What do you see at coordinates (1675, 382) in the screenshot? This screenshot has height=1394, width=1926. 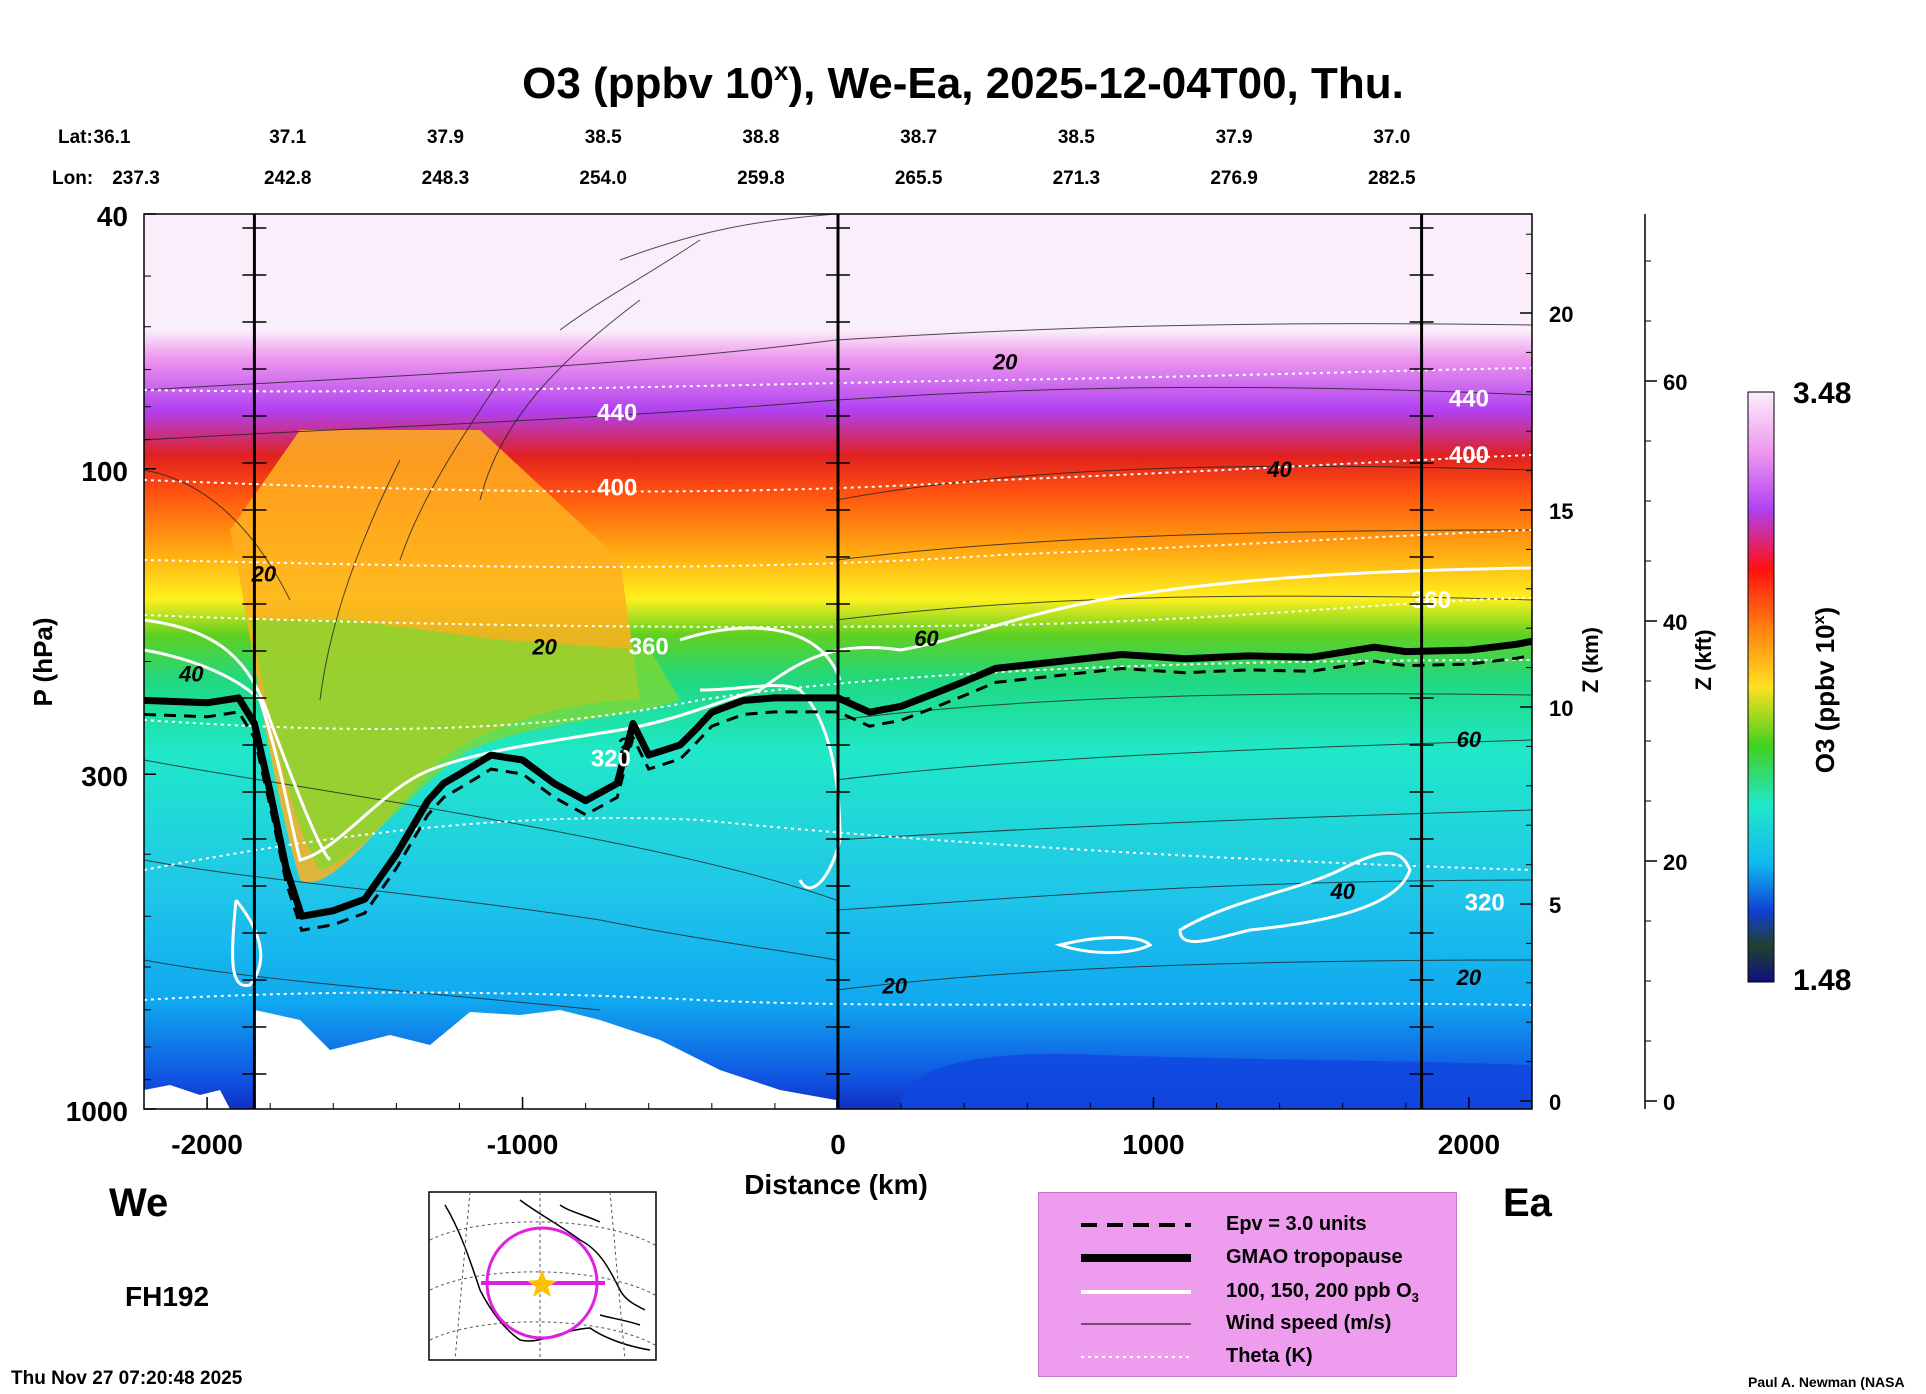 I see `z-kft-tick-label: 60` at bounding box center [1675, 382].